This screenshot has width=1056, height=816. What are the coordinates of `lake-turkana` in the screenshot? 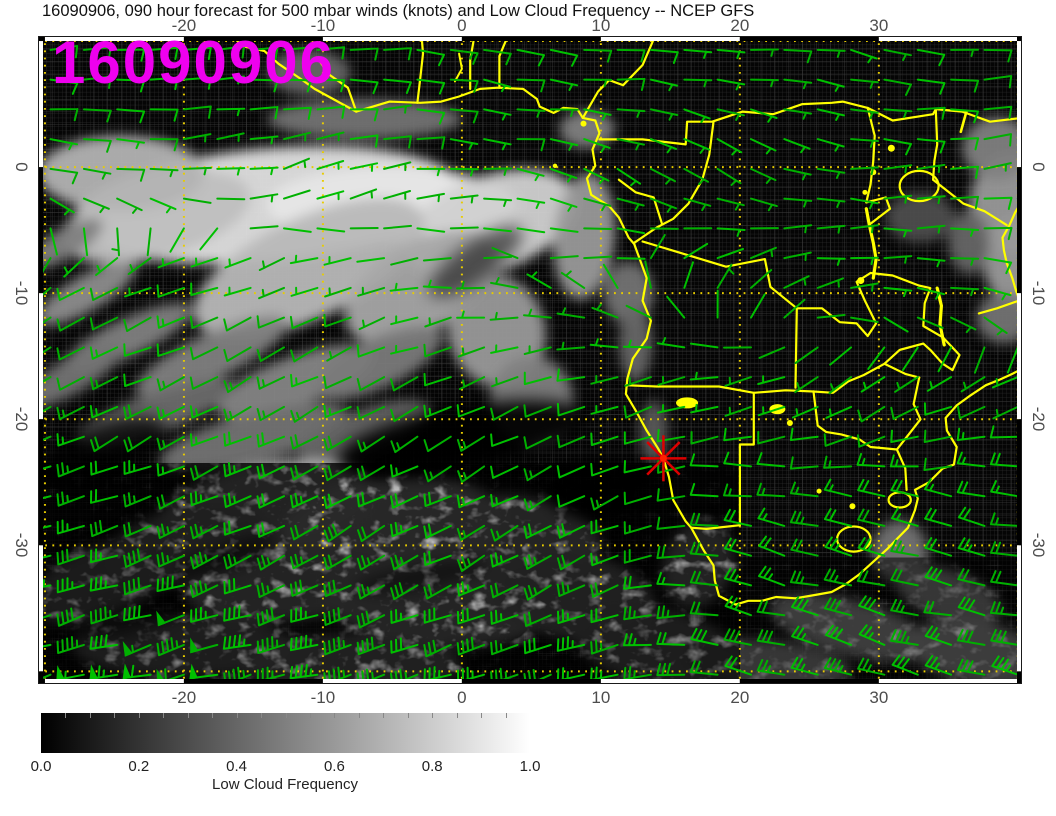 It's located at (963, 122).